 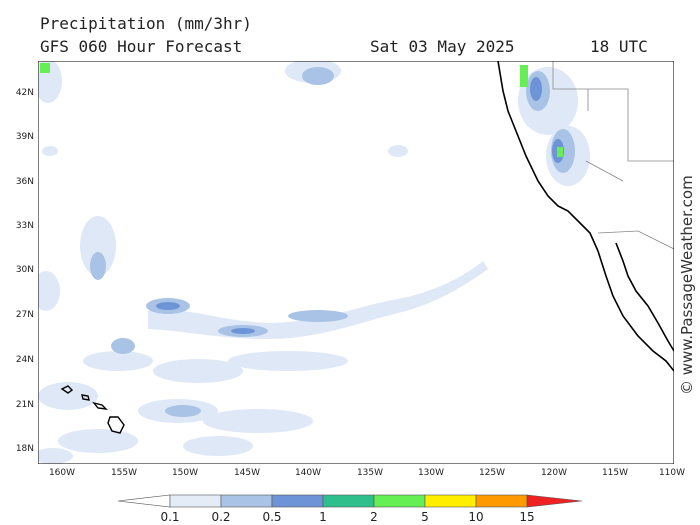 What do you see at coordinates (431, 473) in the screenshot?
I see `lon-label: 130W` at bounding box center [431, 473].